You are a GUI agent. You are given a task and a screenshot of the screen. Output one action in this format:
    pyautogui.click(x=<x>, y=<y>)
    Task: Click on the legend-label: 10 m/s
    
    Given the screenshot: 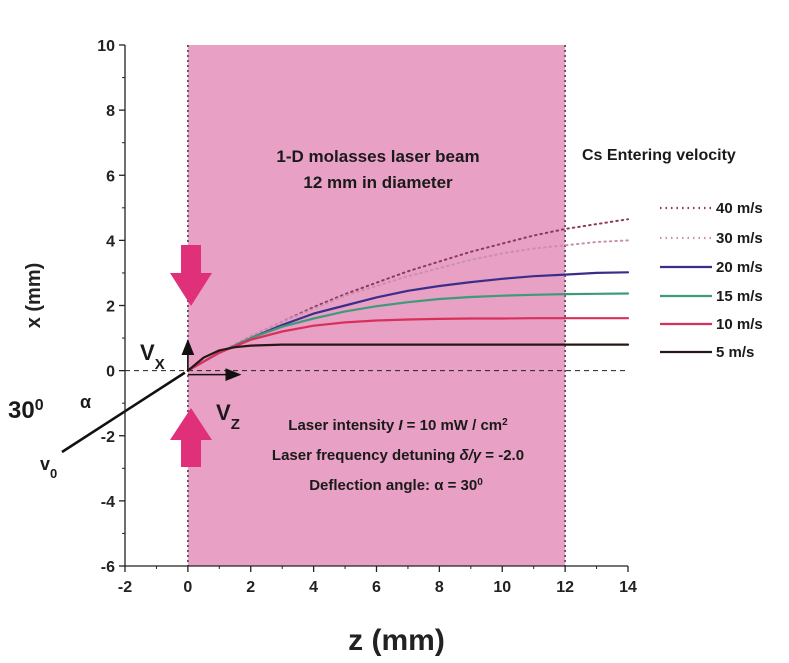 What is the action you would take?
    pyautogui.click(x=739, y=324)
    